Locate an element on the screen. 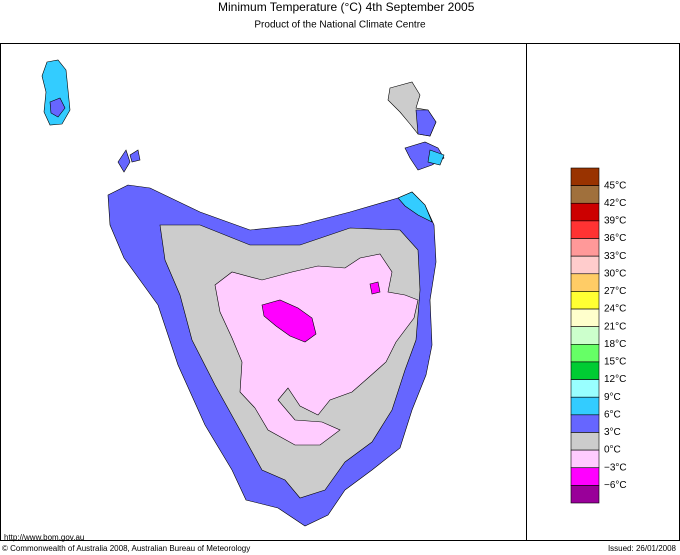  island-cyan is located at coordinates (436, 157).